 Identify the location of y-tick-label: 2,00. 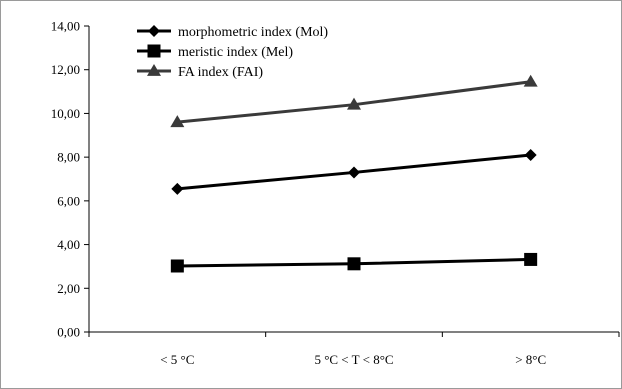
(68, 288).